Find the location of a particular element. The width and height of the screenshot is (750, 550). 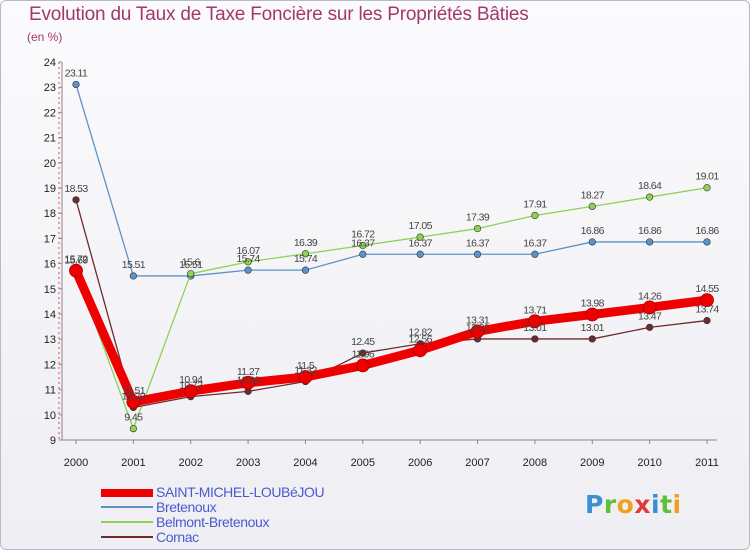

legend-item-saint-michel: SAINT-MICHEL-LOUBéJOU is located at coordinates (231, 492).